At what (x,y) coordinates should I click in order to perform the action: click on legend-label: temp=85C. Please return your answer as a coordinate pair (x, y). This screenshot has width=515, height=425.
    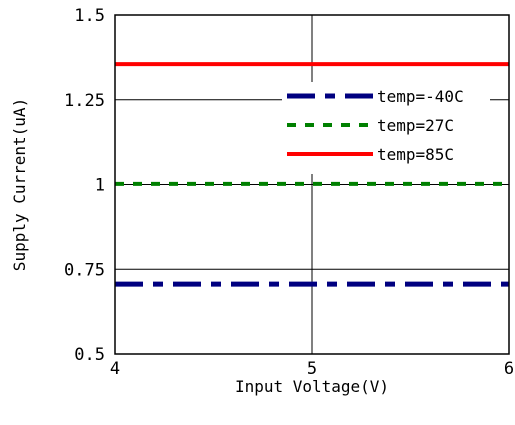
    Looking at the image, I should click on (415, 154).